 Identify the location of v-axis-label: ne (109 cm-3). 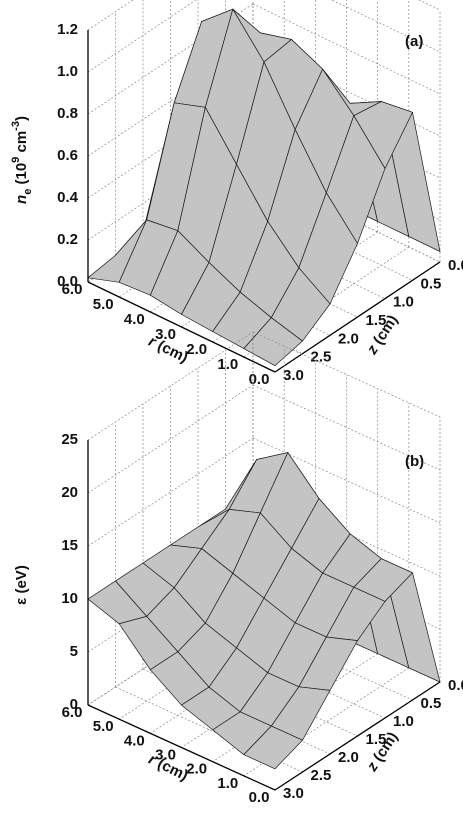
(22, 160).